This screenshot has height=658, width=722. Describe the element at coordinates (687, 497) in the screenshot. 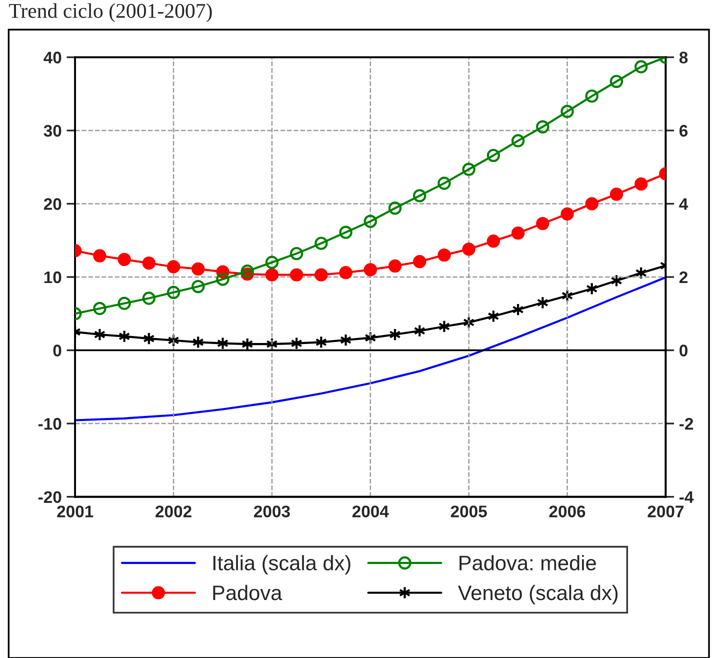

I see `y2-tick-label: -4` at that location.